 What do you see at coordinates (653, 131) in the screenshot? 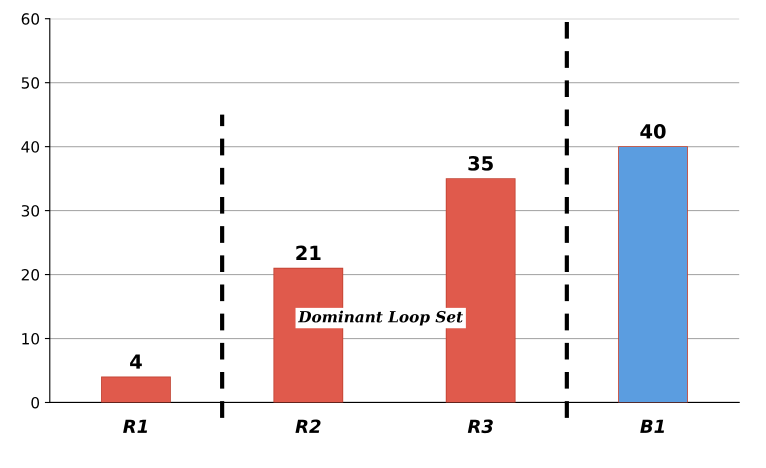
I see `data-label: 40` at bounding box center [653, 131].